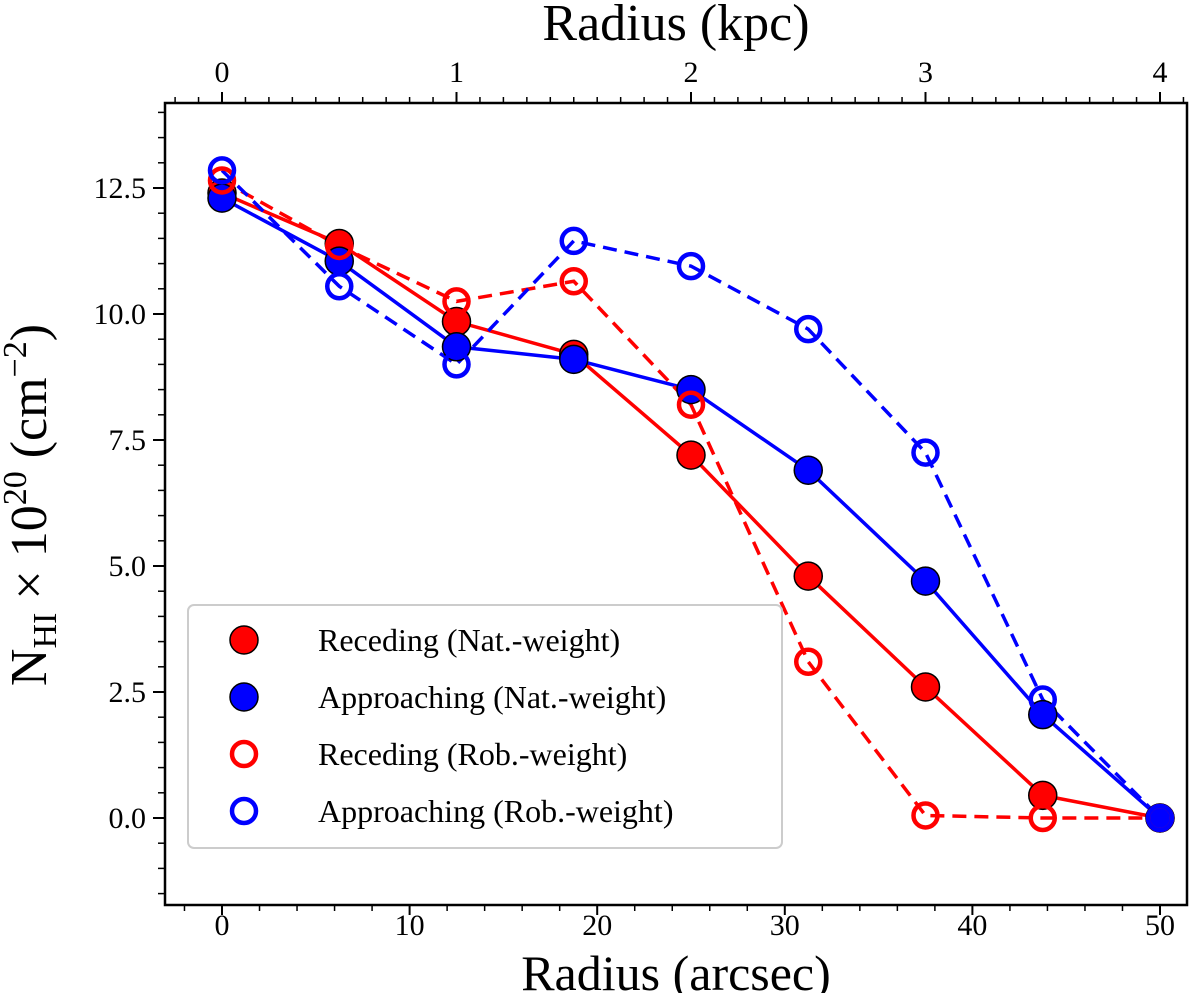 The image size is (1200, 993). I want to click on top-x-tick-label: 2, so click(691, 72).